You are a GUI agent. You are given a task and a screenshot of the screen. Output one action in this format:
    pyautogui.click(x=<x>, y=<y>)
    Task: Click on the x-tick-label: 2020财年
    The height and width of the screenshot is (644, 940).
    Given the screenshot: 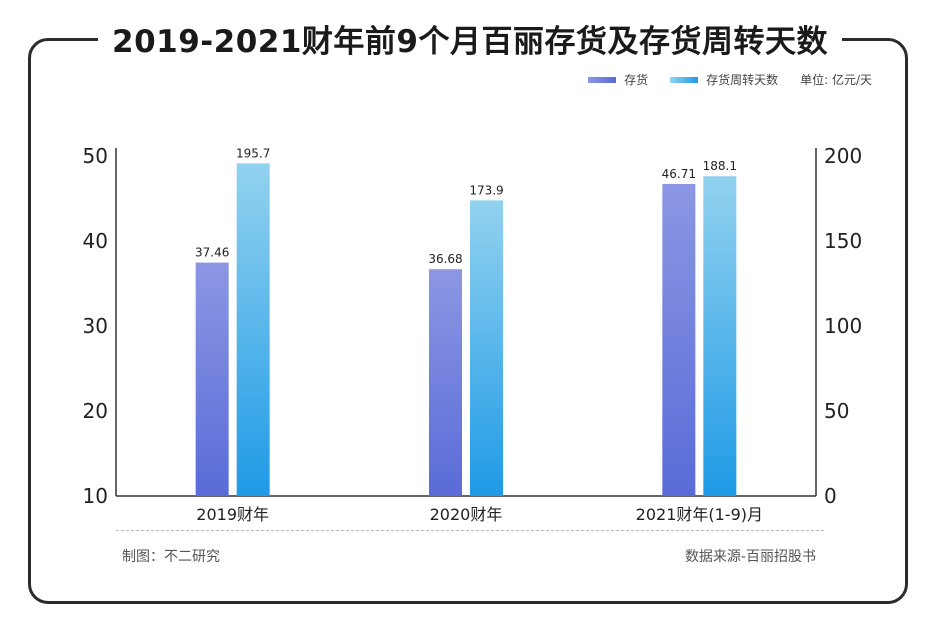 What is the action you would take?
    pyautogui.click(x=466, y=514)
    